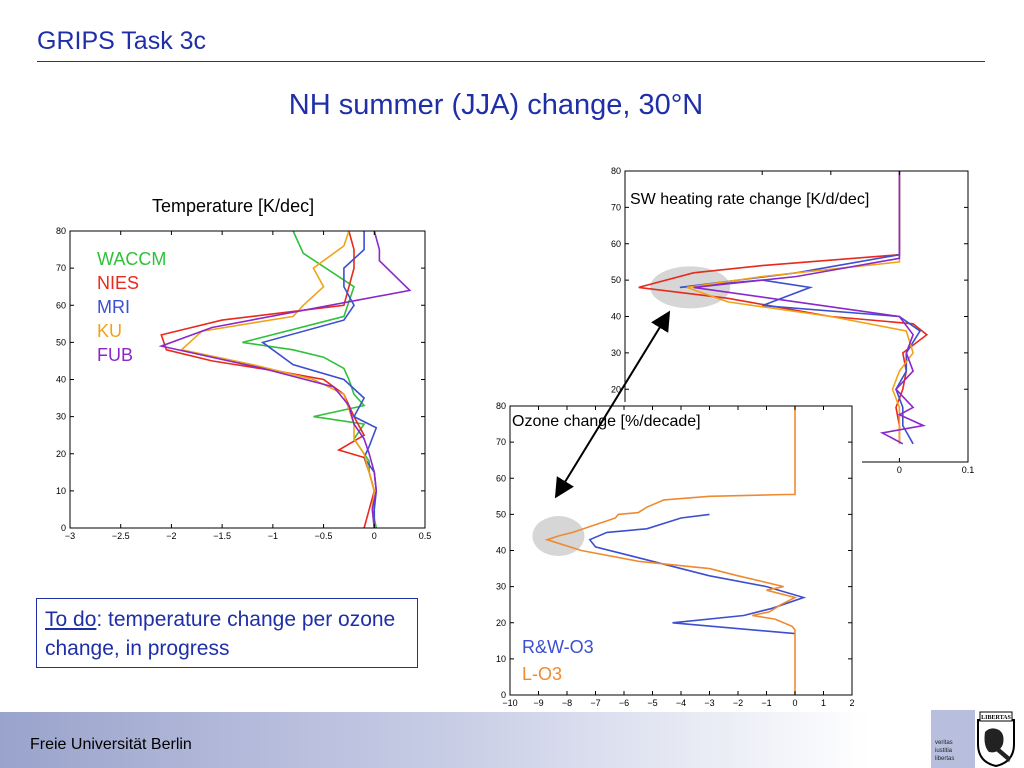 This screenshot has width=1024, height=768. What do you see at coordinates (233, 206) in the screenshot?
I see `temperature-chart-title: Temperature [K/dec]` at bounding box center [233, 206].